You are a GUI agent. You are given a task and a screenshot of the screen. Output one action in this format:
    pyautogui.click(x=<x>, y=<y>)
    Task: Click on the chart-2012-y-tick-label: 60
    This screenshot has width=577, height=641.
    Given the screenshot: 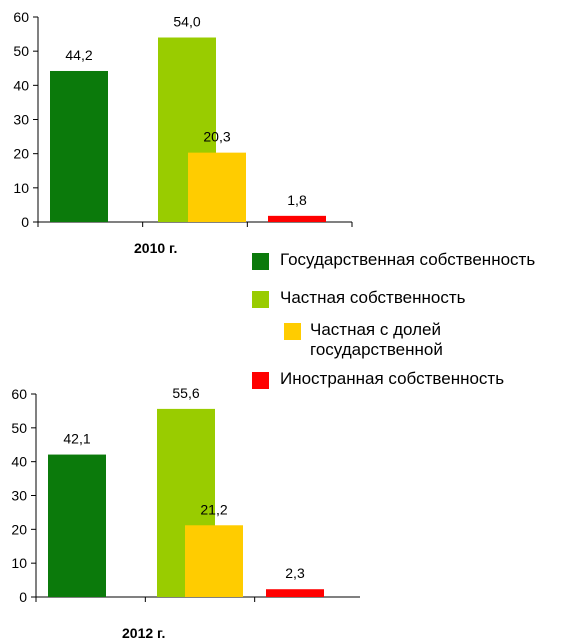 What is the action you would take?
    pyautogui.click(x=19, y=394)
    